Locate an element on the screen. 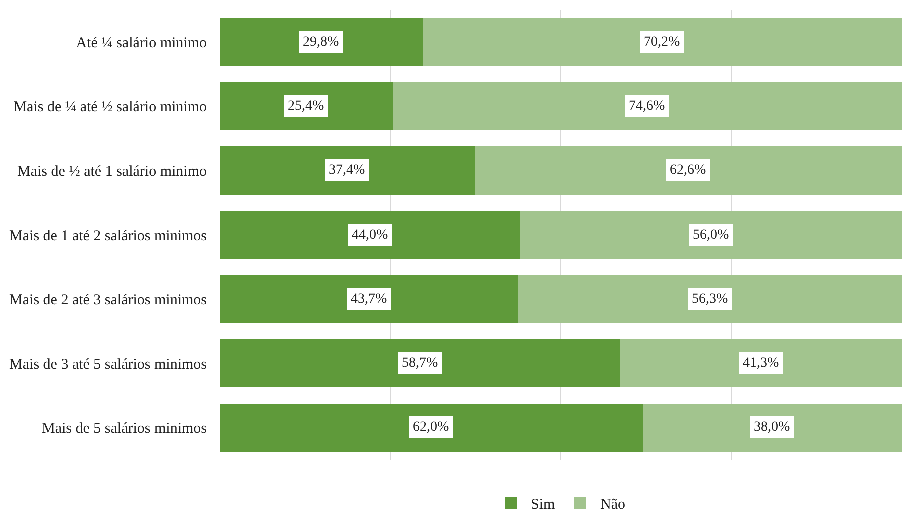 This screenshot has width=912, height=530. data-label: 37,4% is located at coordinates (347, 170).